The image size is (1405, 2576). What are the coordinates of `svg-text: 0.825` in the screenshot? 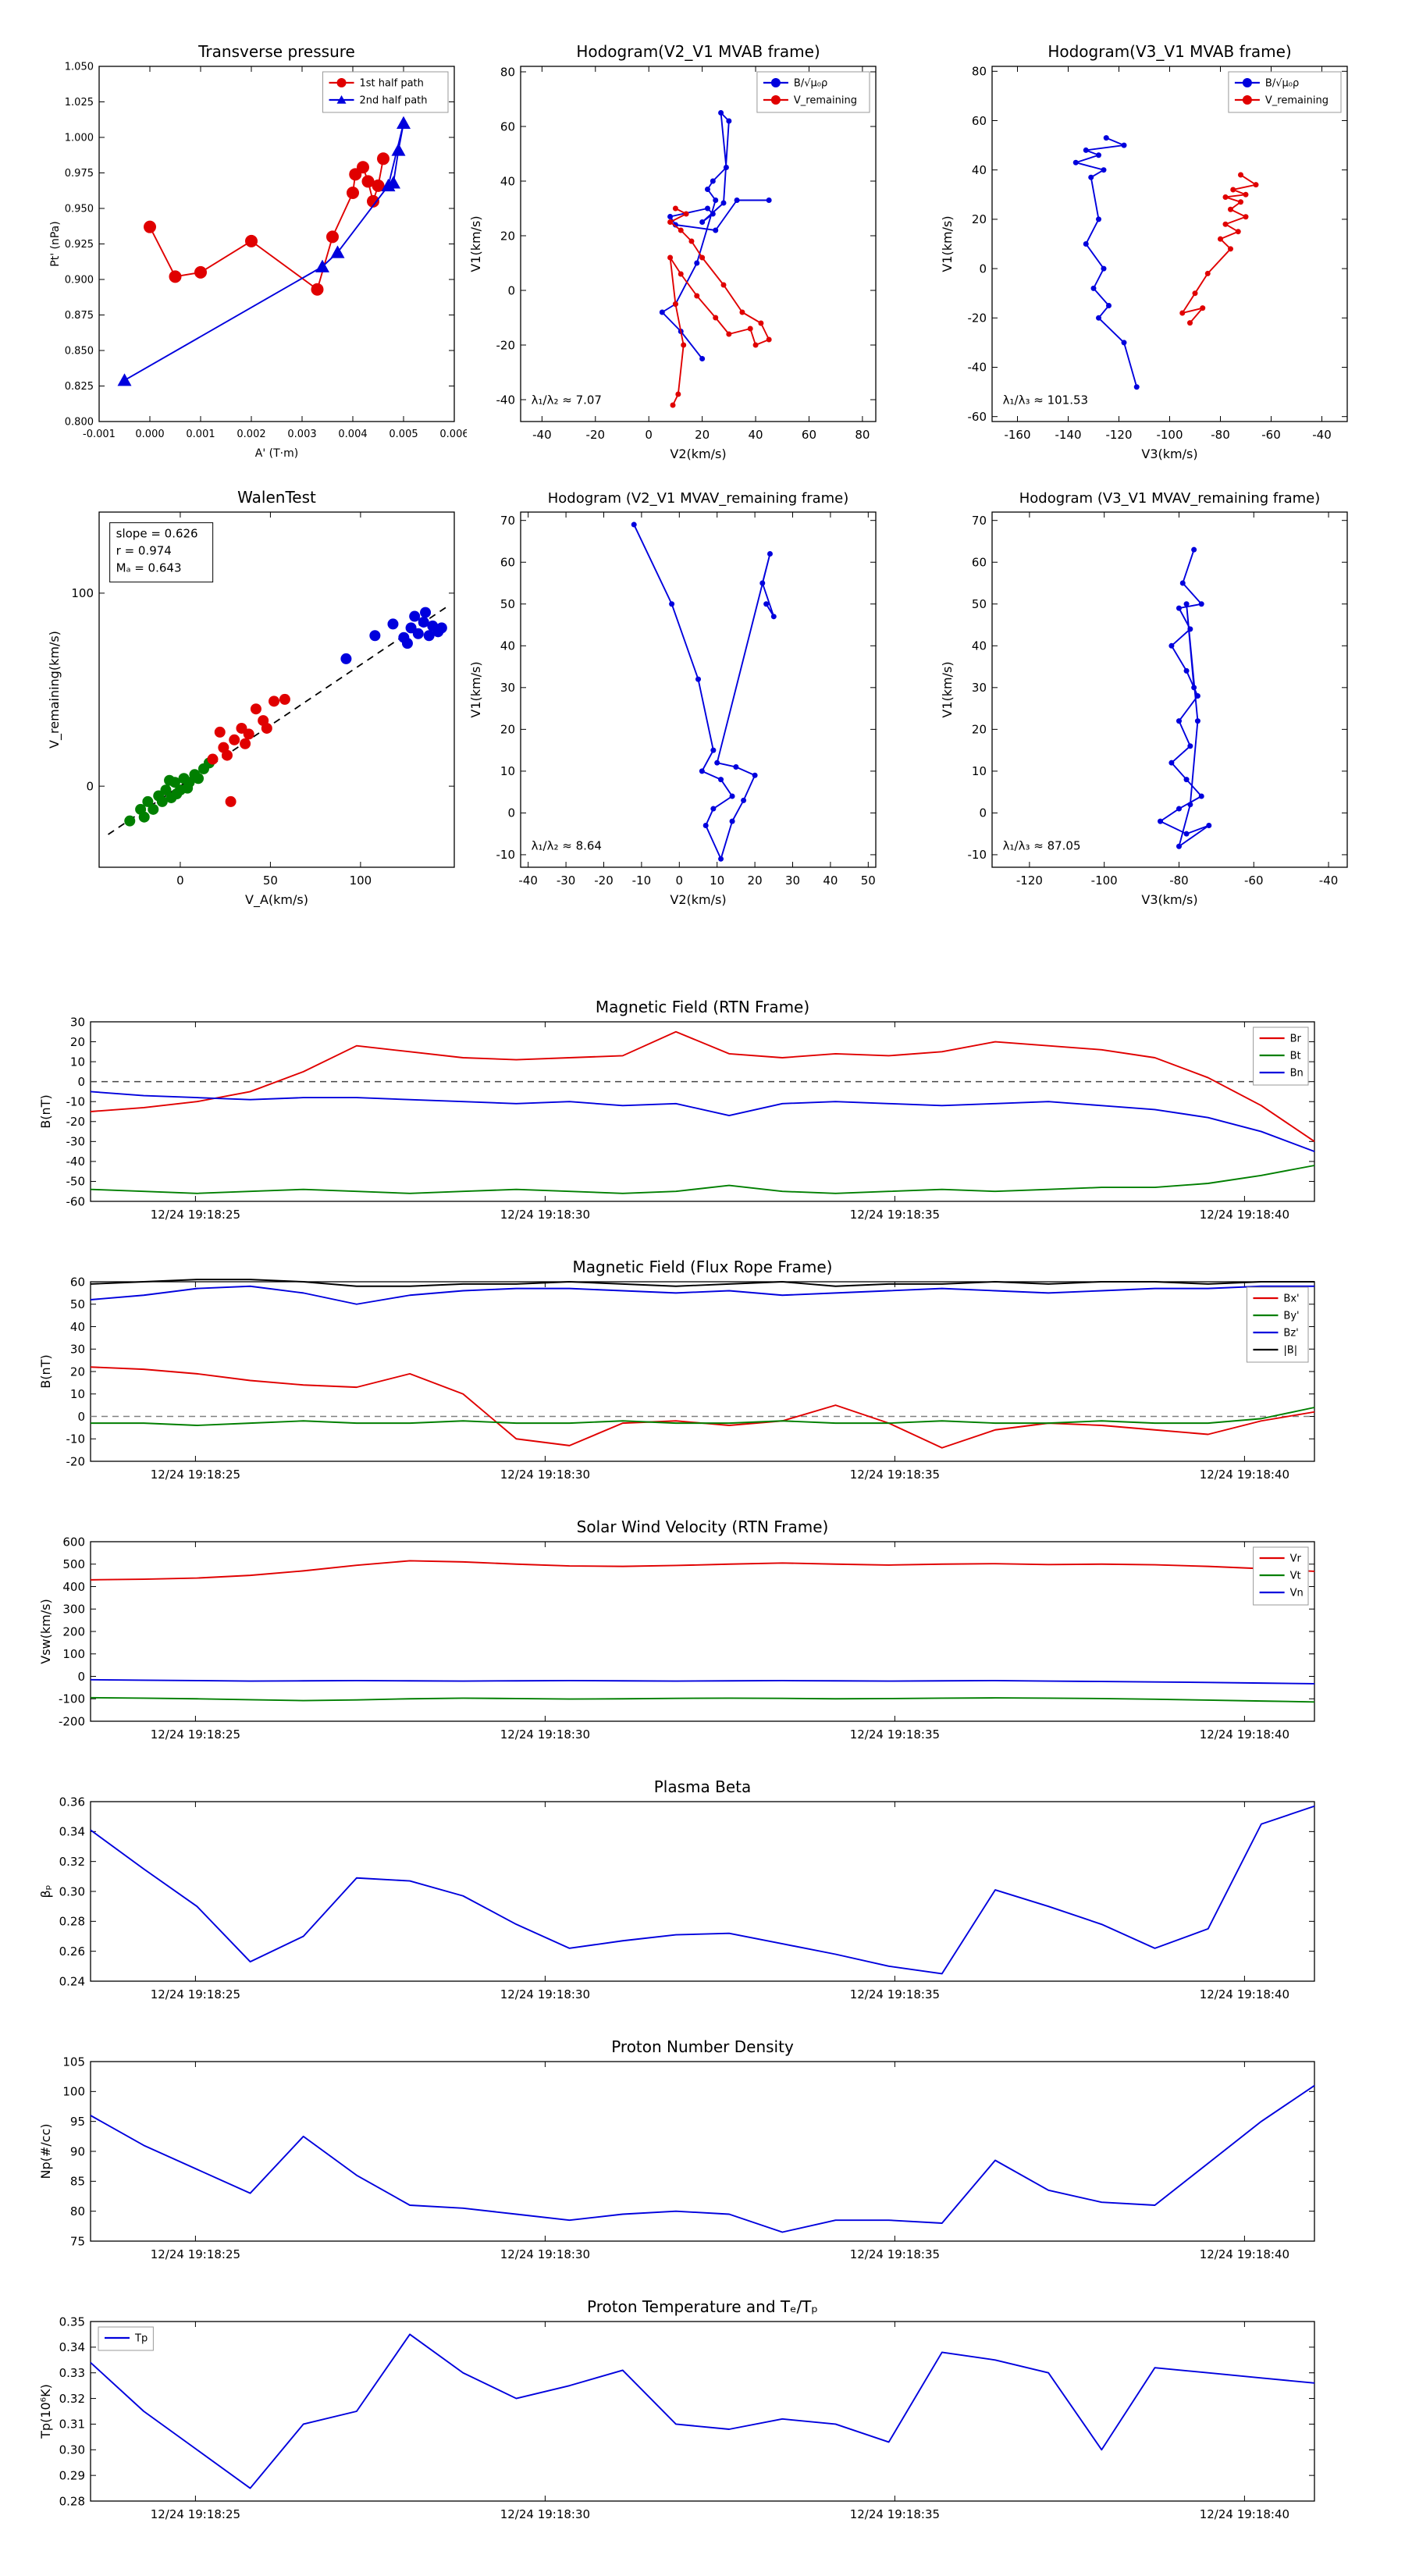 It's located at (80, 387).